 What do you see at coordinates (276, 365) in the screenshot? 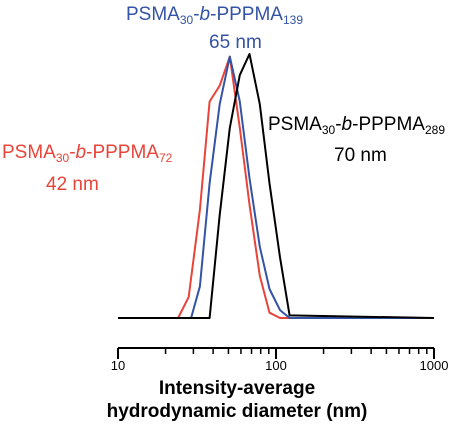
I see `x-tick-label: 100` at bounding box center [276, 365].